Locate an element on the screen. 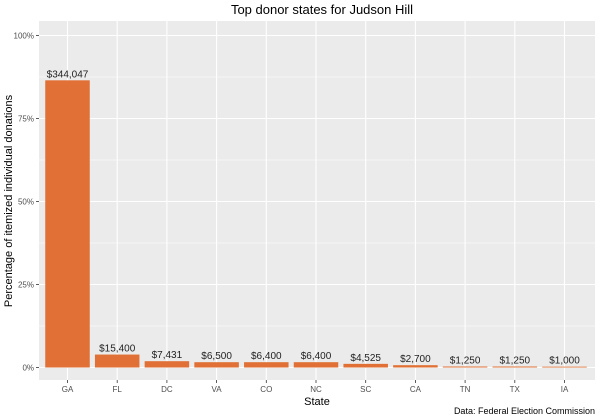 The image size is (600, 417). x-tick-label-tx: TX is located at coordinates (515, 389).